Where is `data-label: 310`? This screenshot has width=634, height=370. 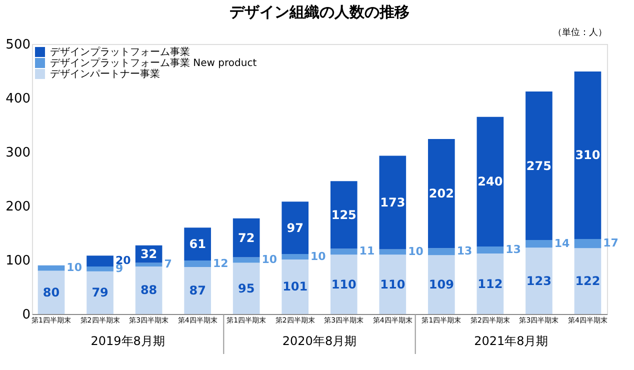
data-label: 310 is located at coordinates (587, 155).